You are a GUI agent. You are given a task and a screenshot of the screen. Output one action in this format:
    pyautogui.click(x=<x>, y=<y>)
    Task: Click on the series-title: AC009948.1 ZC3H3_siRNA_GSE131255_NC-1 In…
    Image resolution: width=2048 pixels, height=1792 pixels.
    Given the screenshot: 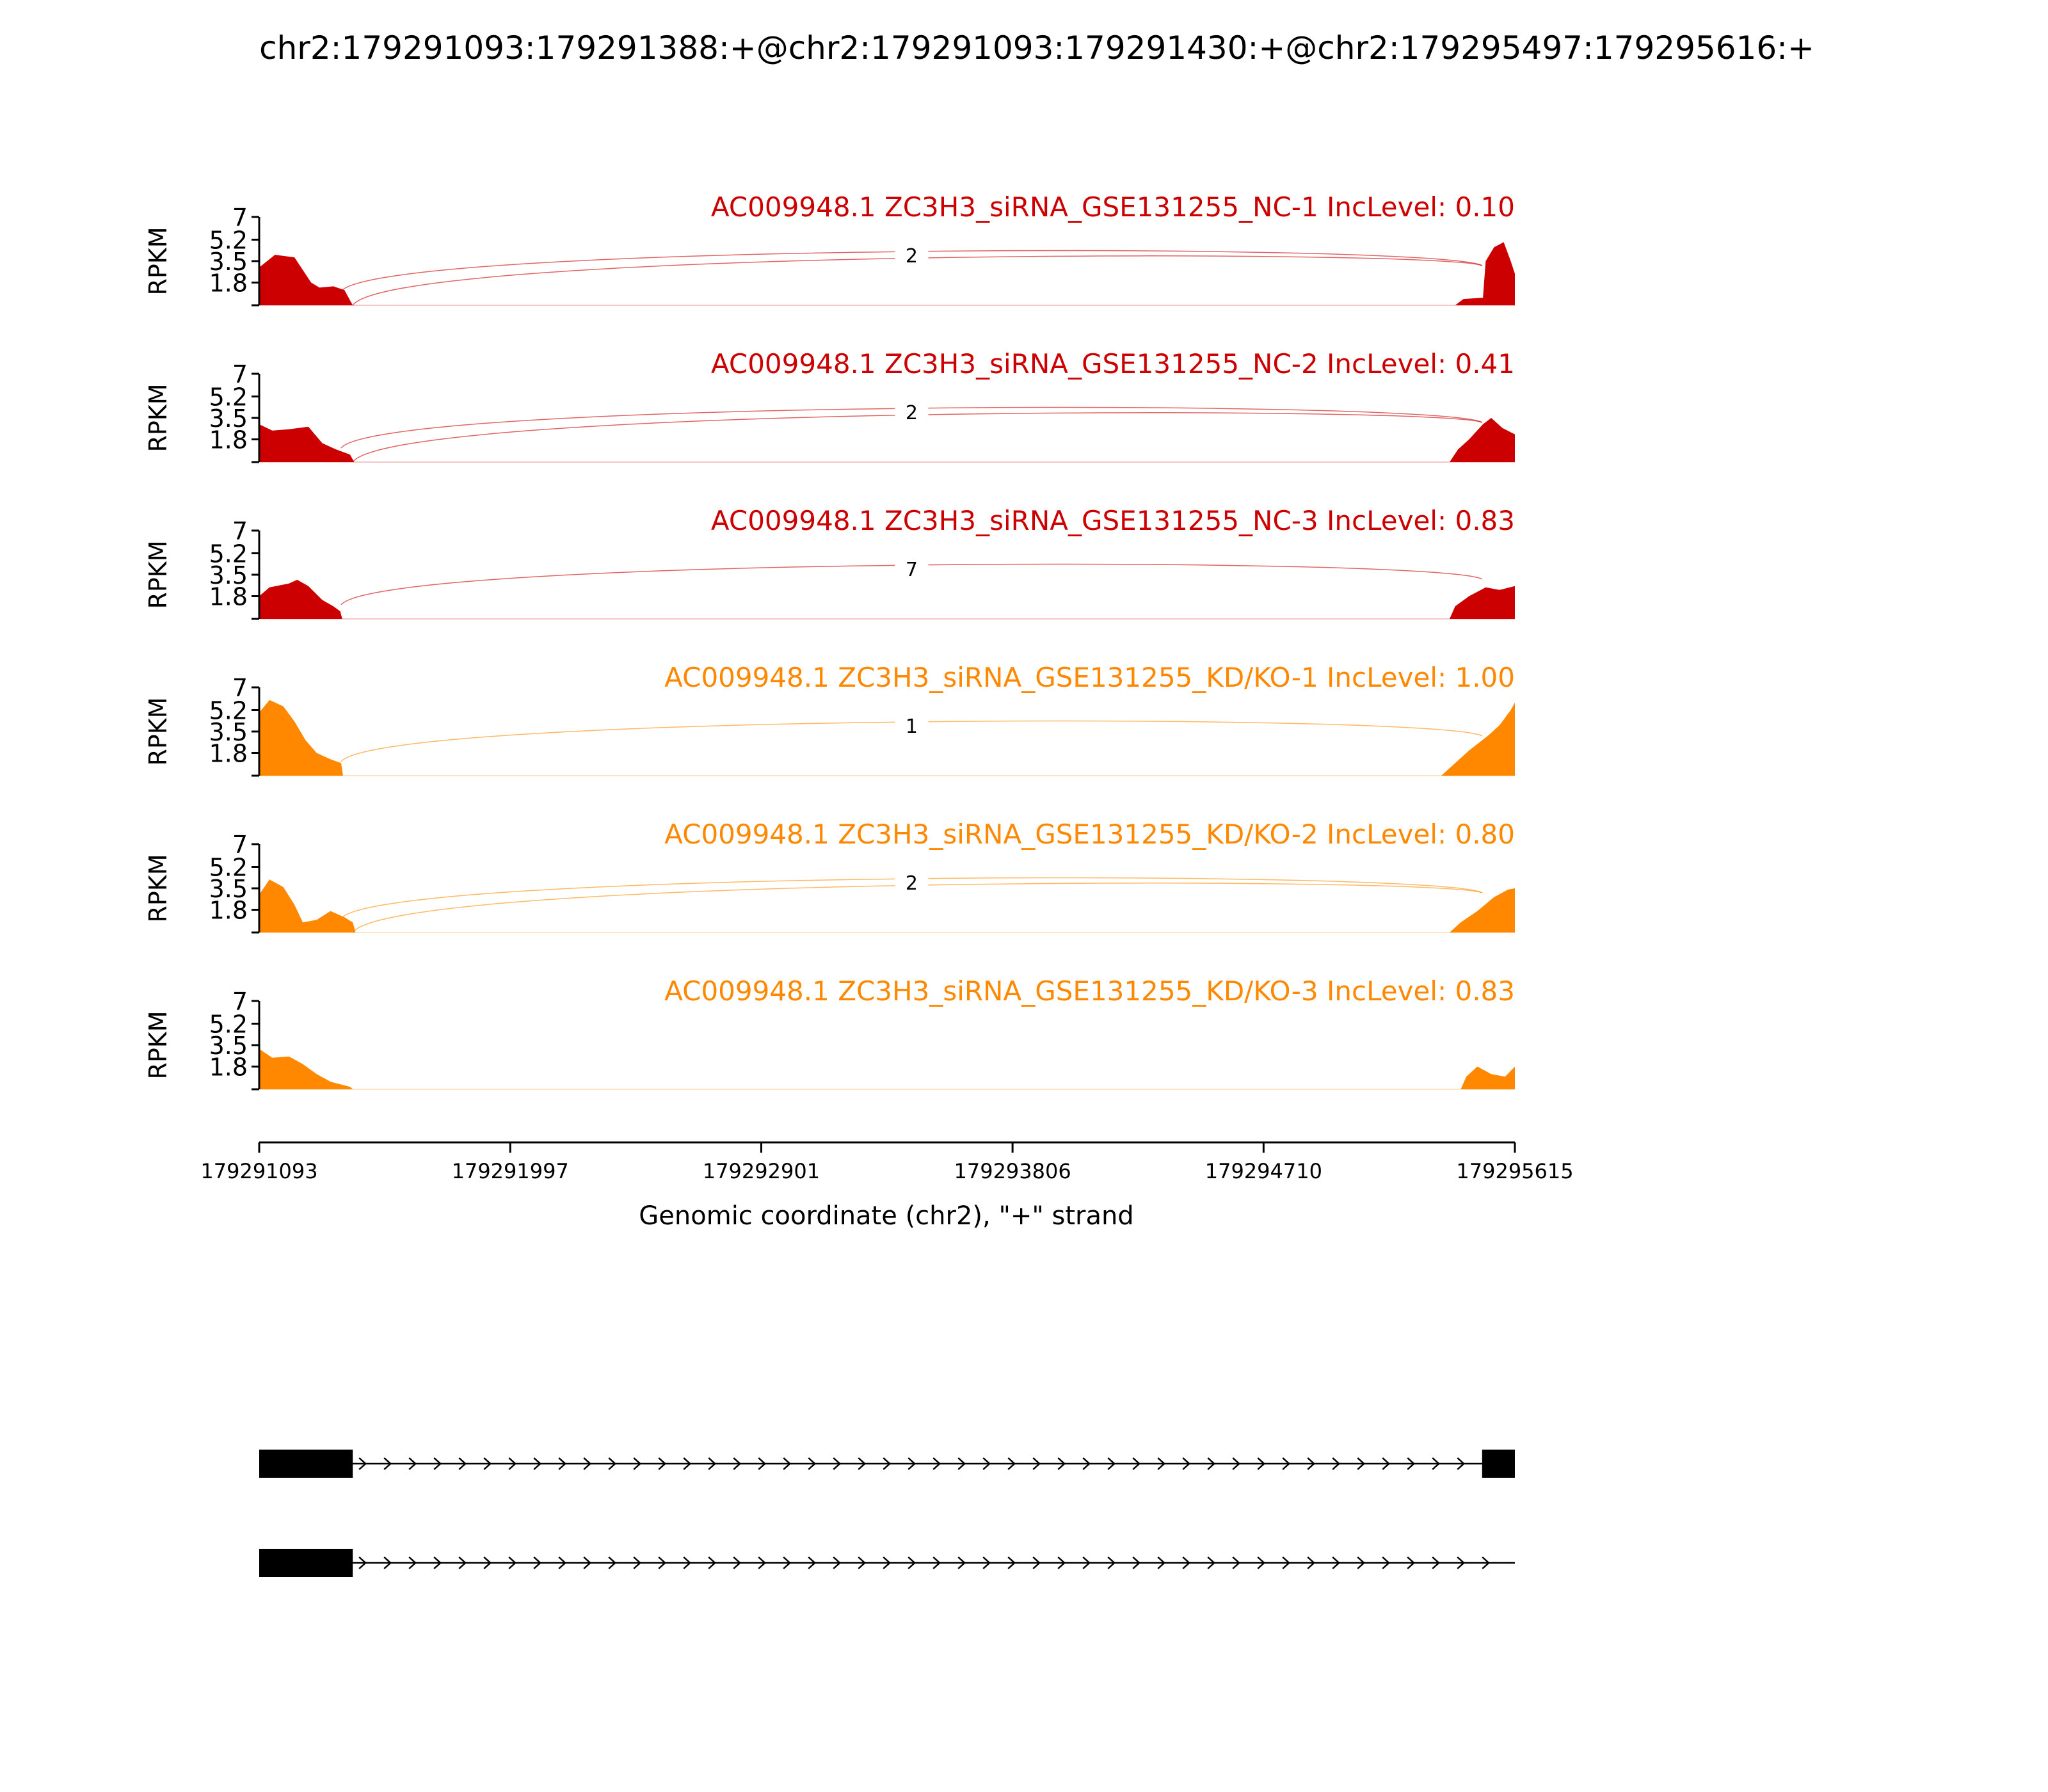 What is the action you would take?
    pyautogui.click(x=1113, y=207)
    